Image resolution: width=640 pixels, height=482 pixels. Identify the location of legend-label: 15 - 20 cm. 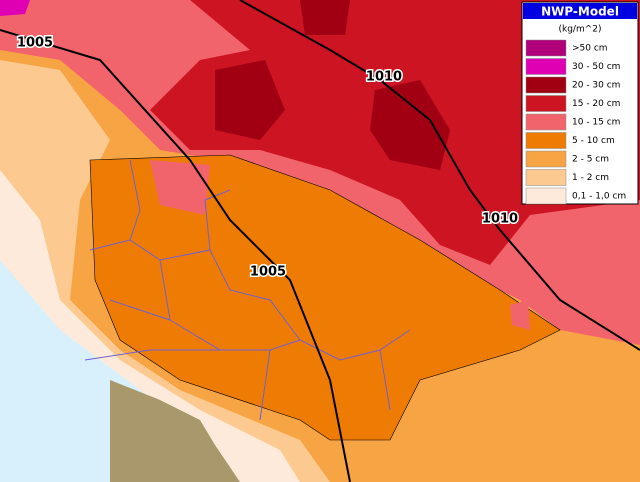
(596, 104).